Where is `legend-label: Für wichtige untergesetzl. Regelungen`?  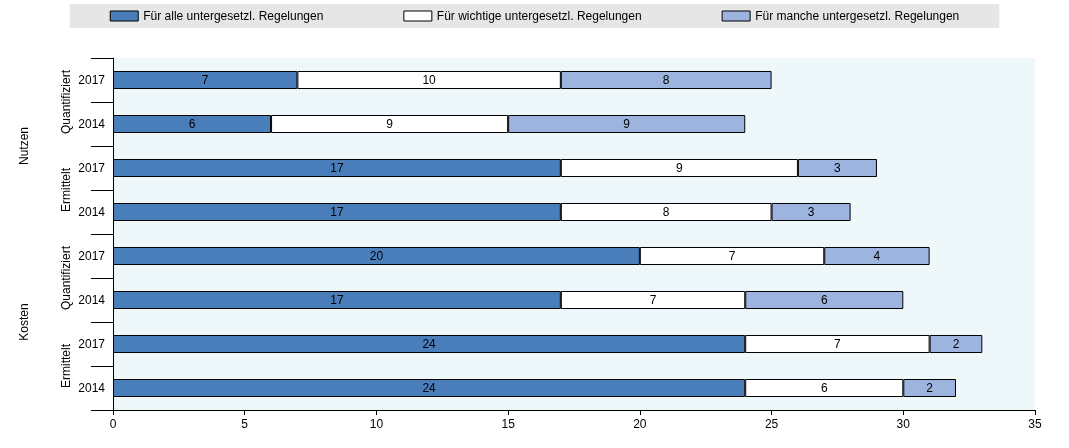 legend-label: Für wichtige untergesetzl. Regelungen is located at coordinates (539, 16).